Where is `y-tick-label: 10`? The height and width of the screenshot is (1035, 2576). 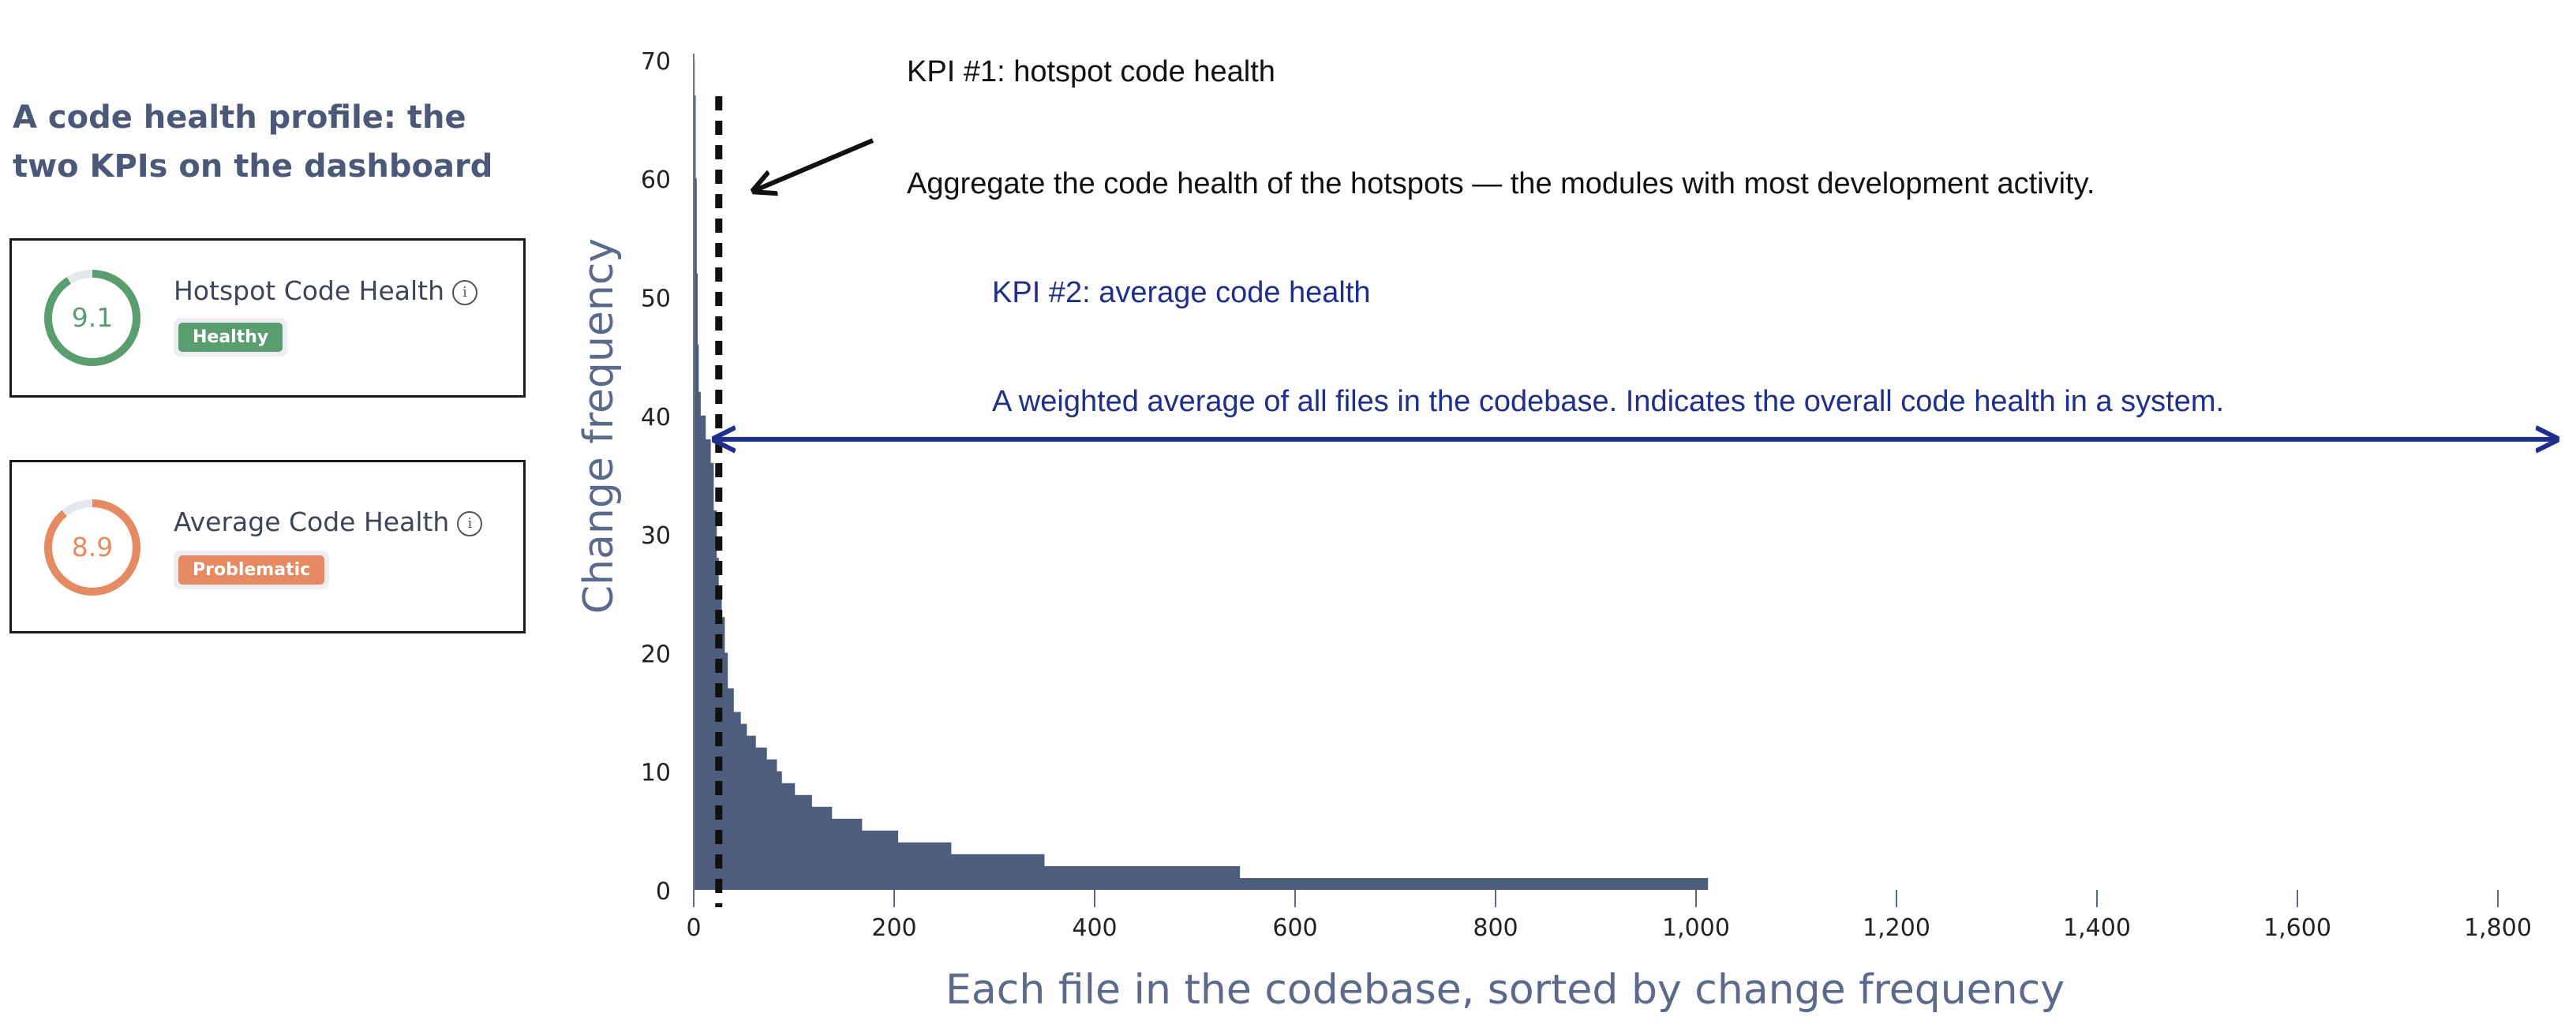
y-tick-label: 10 is located at coordinates (656, 773).